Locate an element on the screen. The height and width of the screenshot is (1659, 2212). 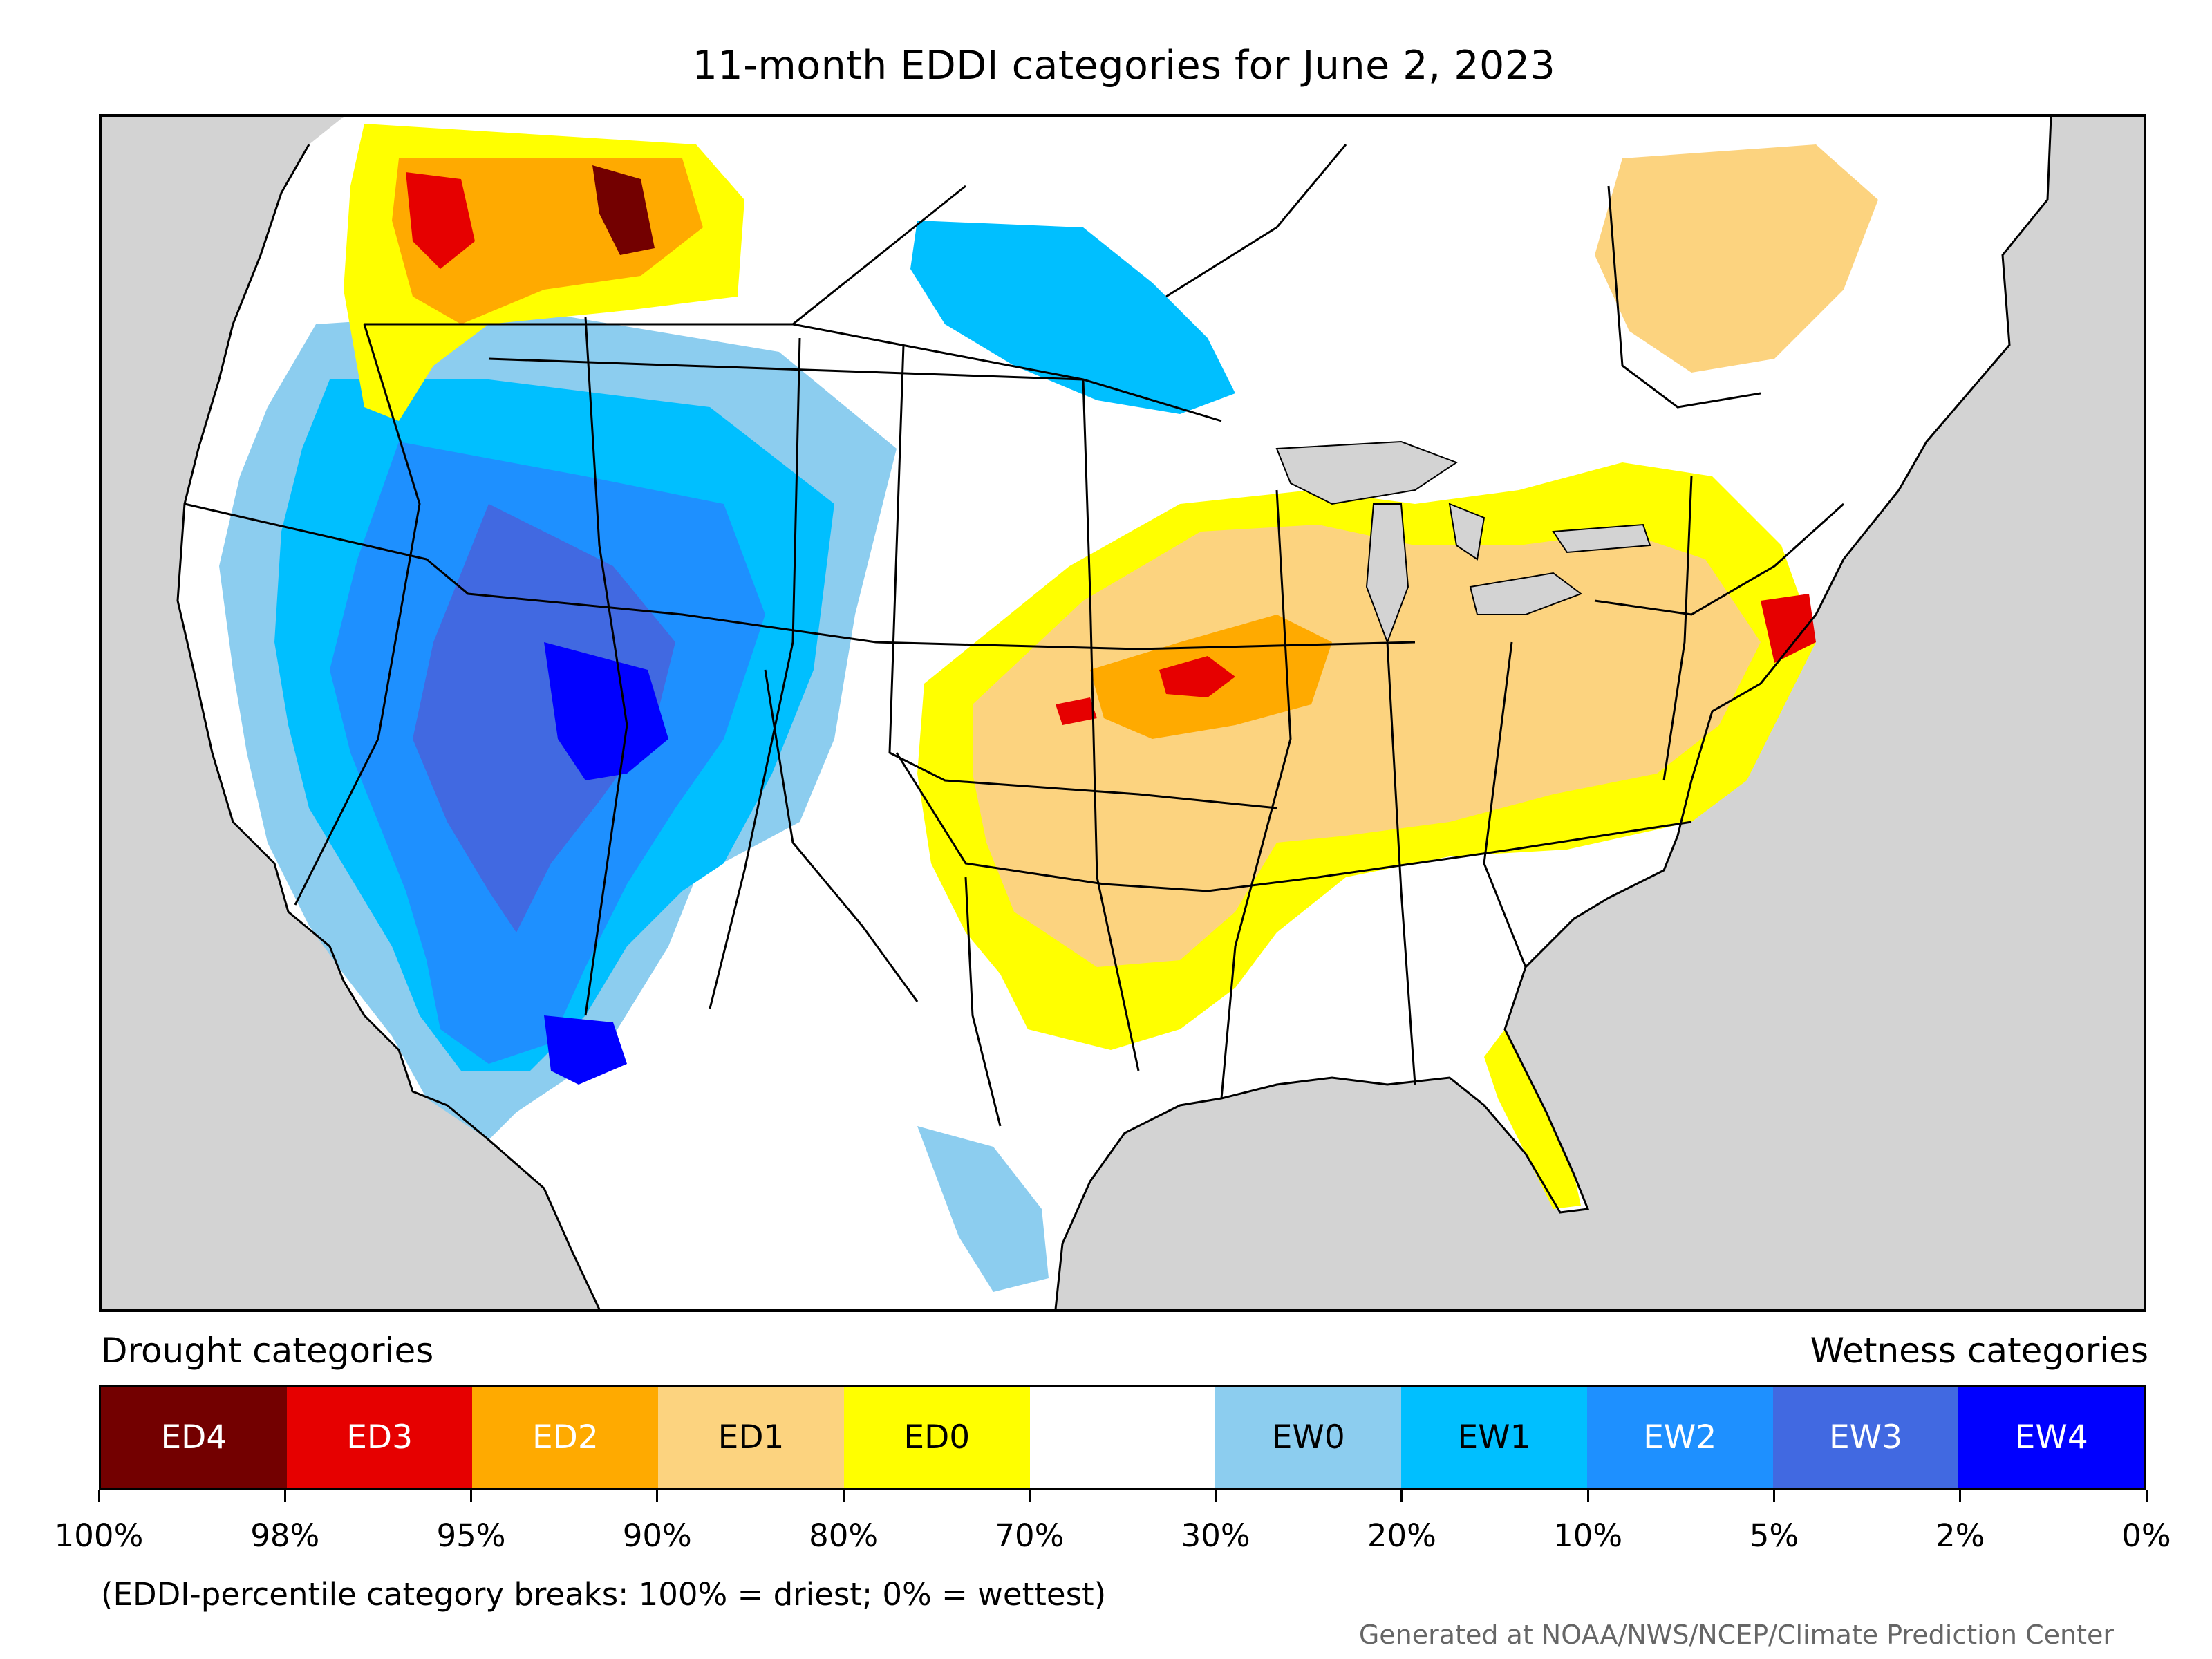
colorbar-ticks is located at coordinates (1122, 1497).